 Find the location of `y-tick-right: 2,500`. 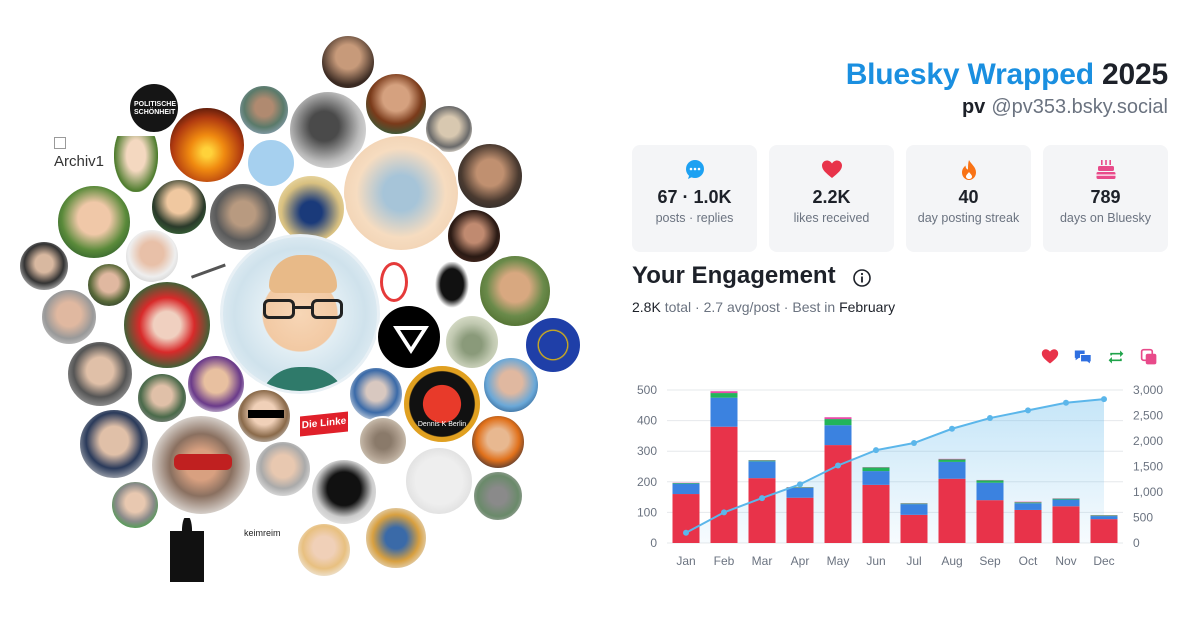

y-tick-right: 2,500 is located at coordinates (1148, 416).